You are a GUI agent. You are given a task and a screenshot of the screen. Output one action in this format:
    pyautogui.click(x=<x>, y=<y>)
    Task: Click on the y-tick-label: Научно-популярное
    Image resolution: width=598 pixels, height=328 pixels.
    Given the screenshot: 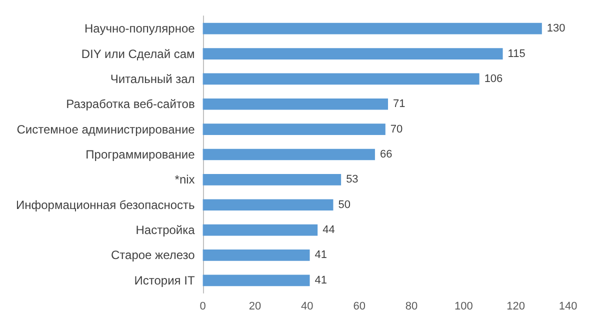 What is the action you would take?
    pyautogui.click(x=140, y=29)
    